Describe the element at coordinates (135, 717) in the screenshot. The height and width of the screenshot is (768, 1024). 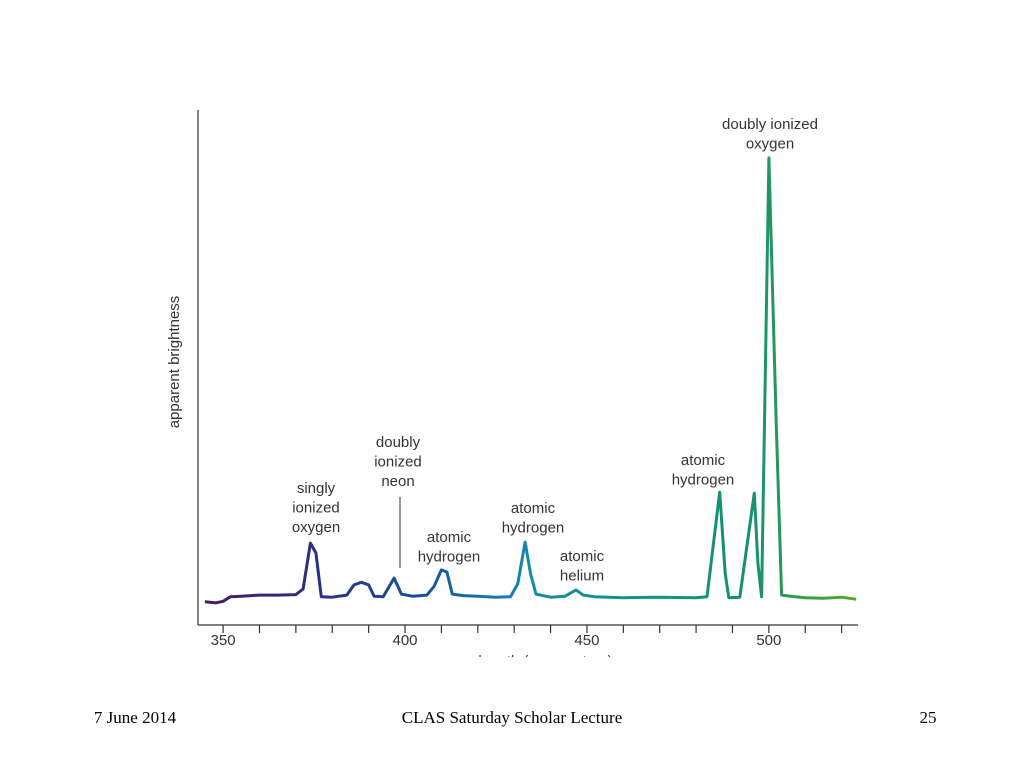
I see `footer-date: 7 June 2014` at that location.